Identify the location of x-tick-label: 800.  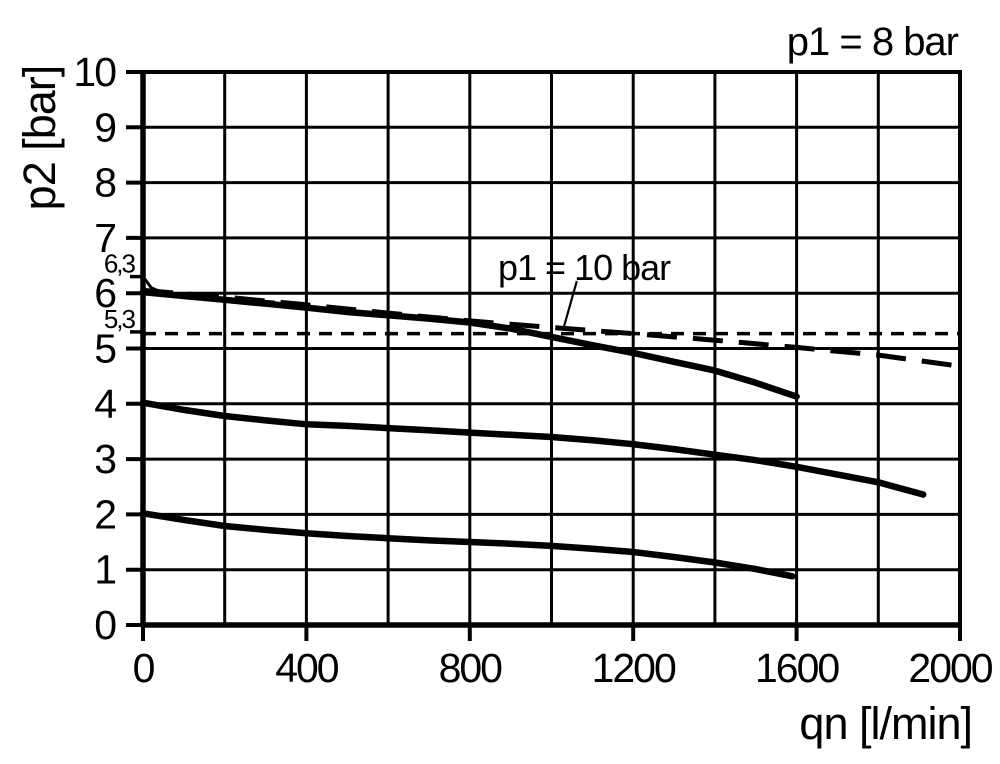
(471, 668).